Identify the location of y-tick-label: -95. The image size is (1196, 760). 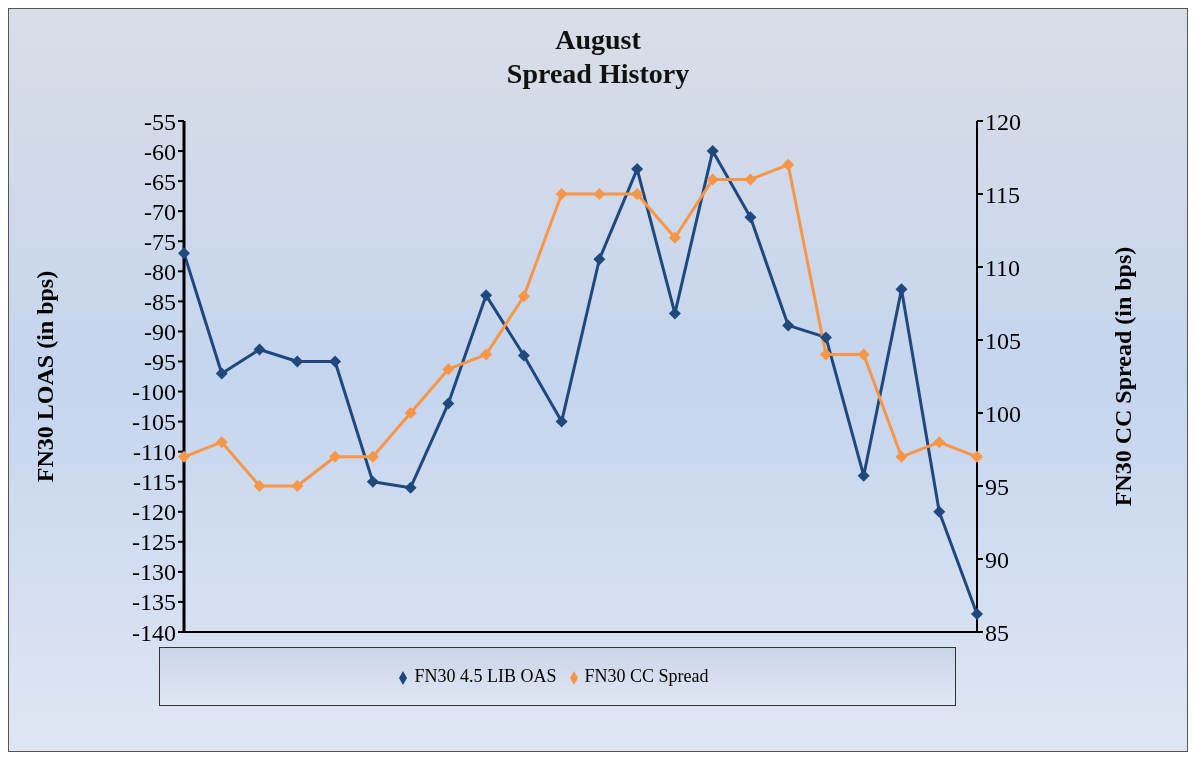
(160, 361).